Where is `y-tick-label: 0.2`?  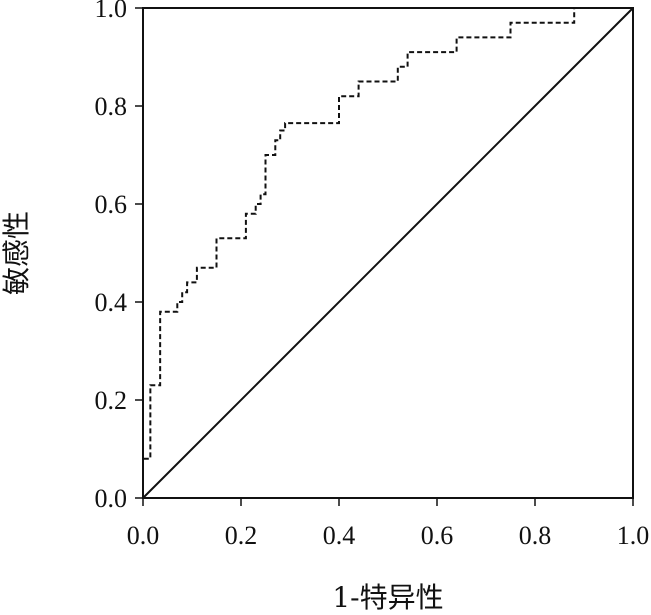 y-tick-label: 0.2 is located at coordinates (111, 400).